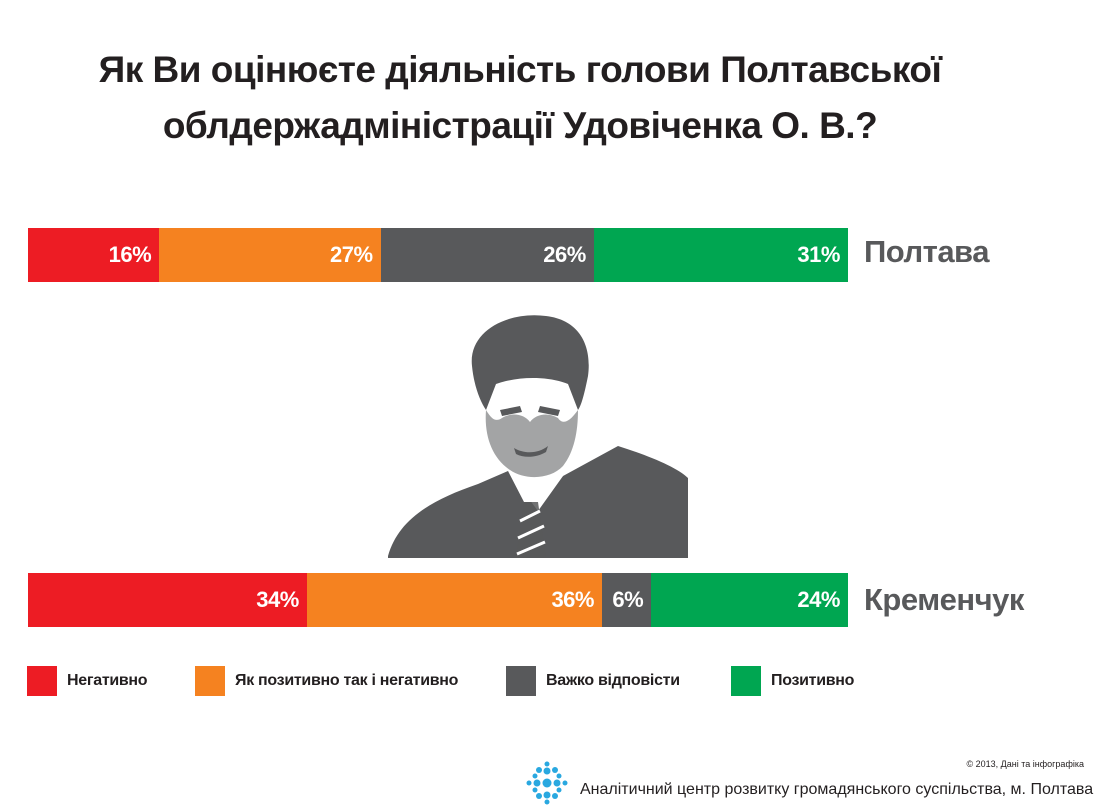 This screenshot has height=806, width=1100. Describe the element at coordinates (210, 681) in the screenshot. I see `legend-swatch-mixed` at that location.